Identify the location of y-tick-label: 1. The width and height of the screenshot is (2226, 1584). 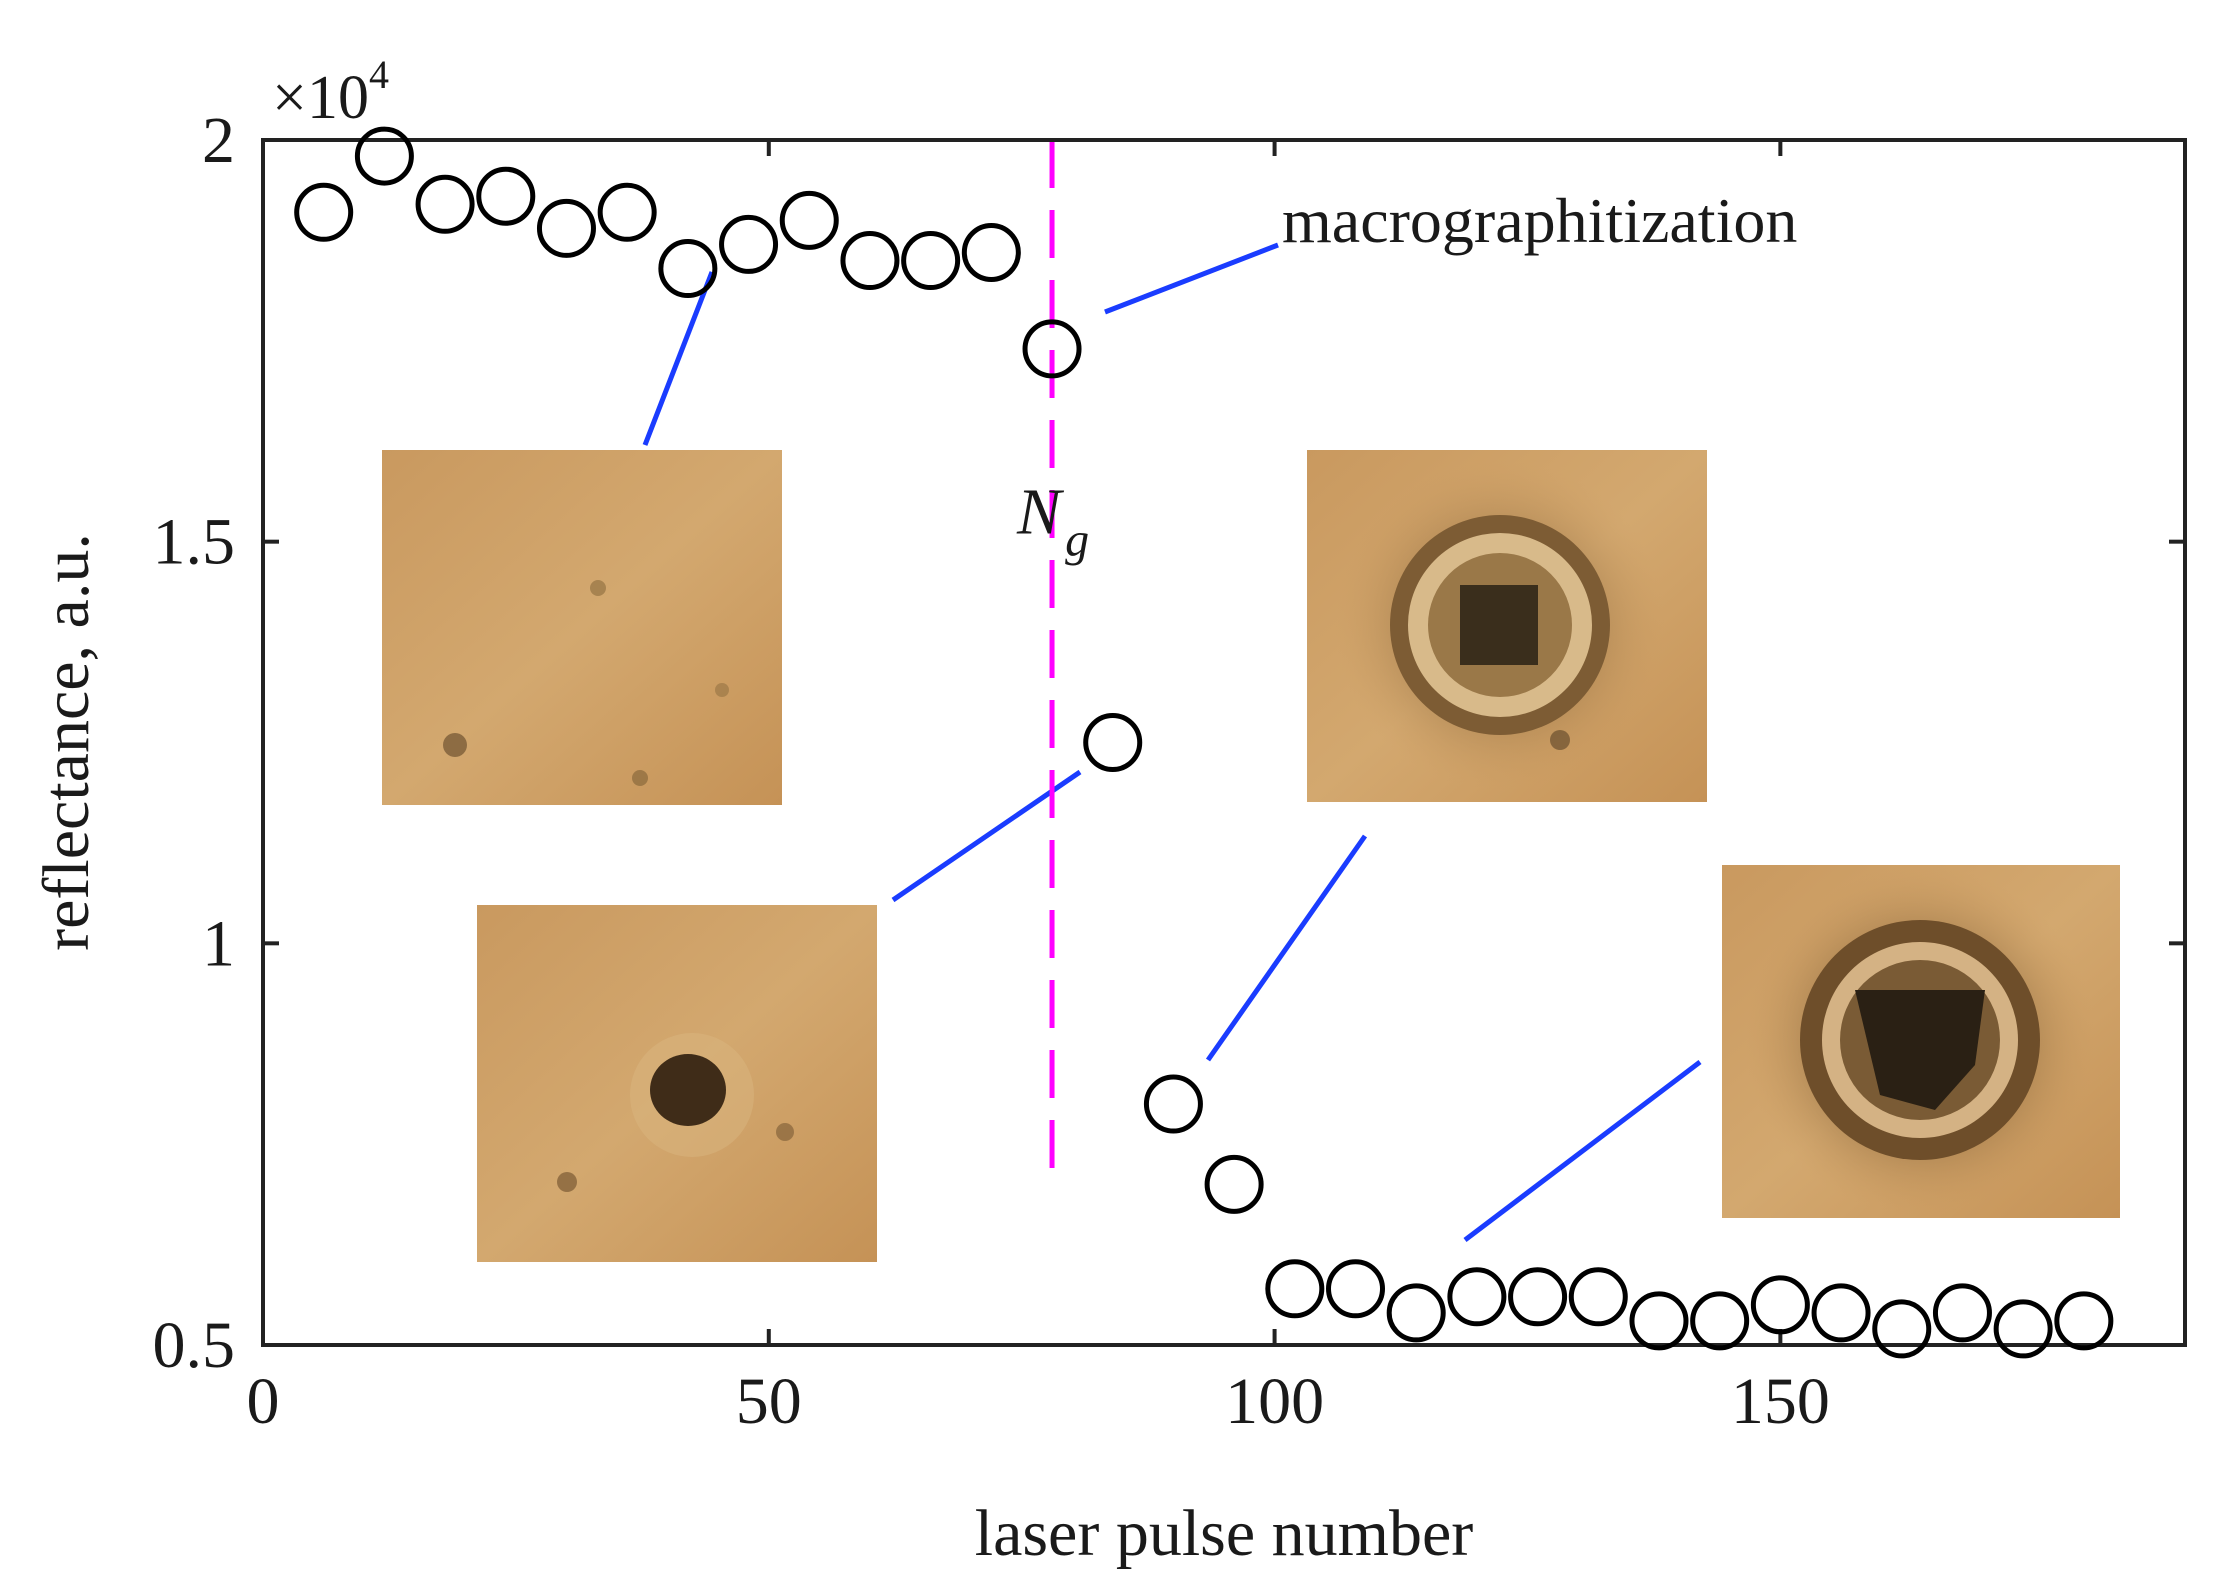
(218, 943).